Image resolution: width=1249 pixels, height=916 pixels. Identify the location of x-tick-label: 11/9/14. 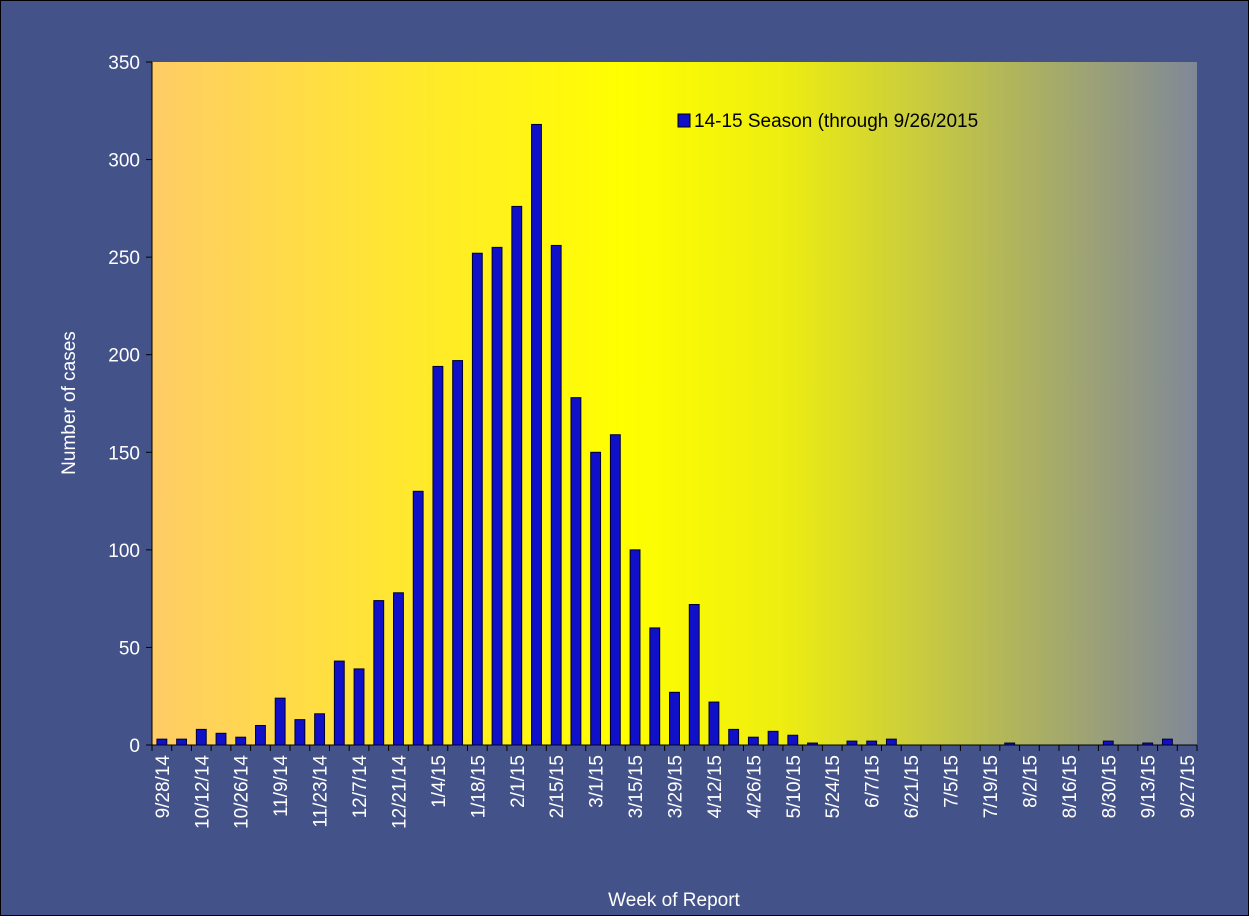
(281, 786).